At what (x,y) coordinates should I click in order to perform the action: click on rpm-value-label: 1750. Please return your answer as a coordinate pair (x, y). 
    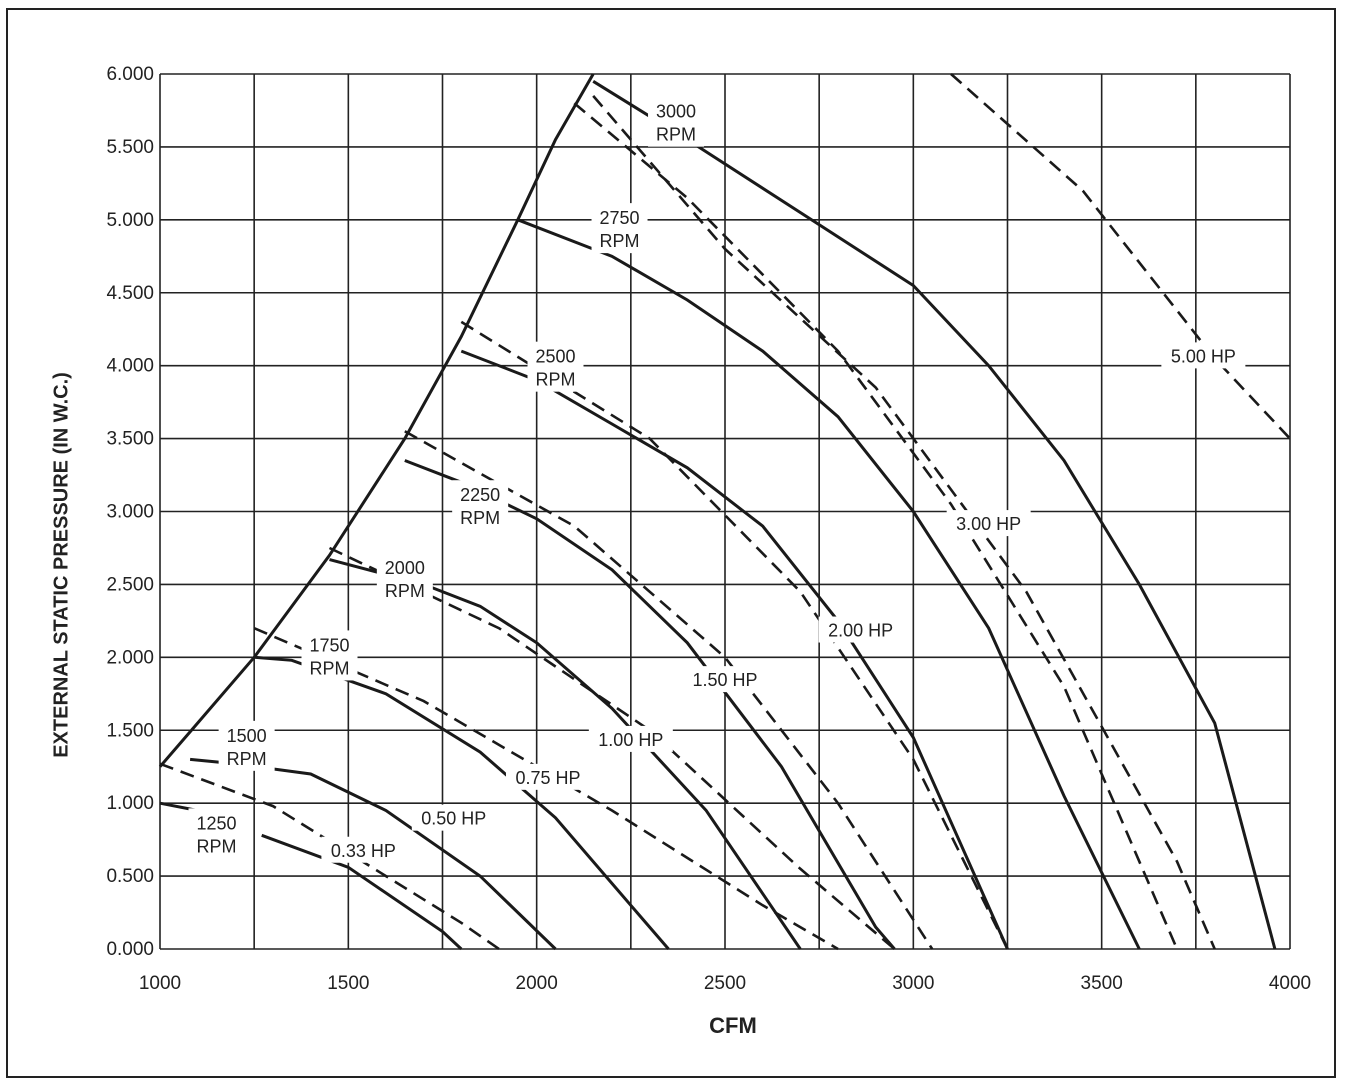
    Looking at the image, I should click on (329, 645).